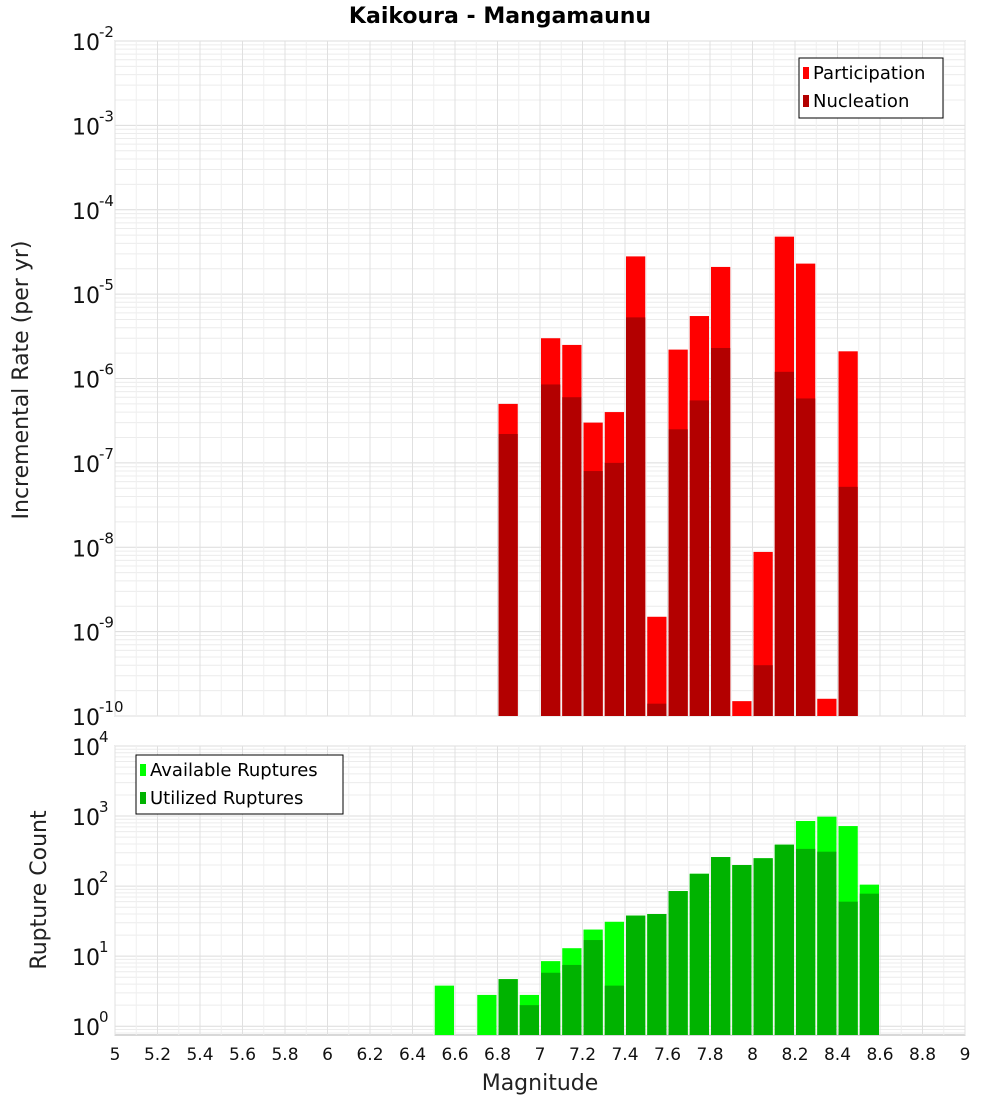 Image resolution: width=1000 pixels, height=1100 pixels. What do you see at coordinates (412, 1055) in the screenshot?
I see `x-tick-label: 6.4` at bounding box center [412, 1055].